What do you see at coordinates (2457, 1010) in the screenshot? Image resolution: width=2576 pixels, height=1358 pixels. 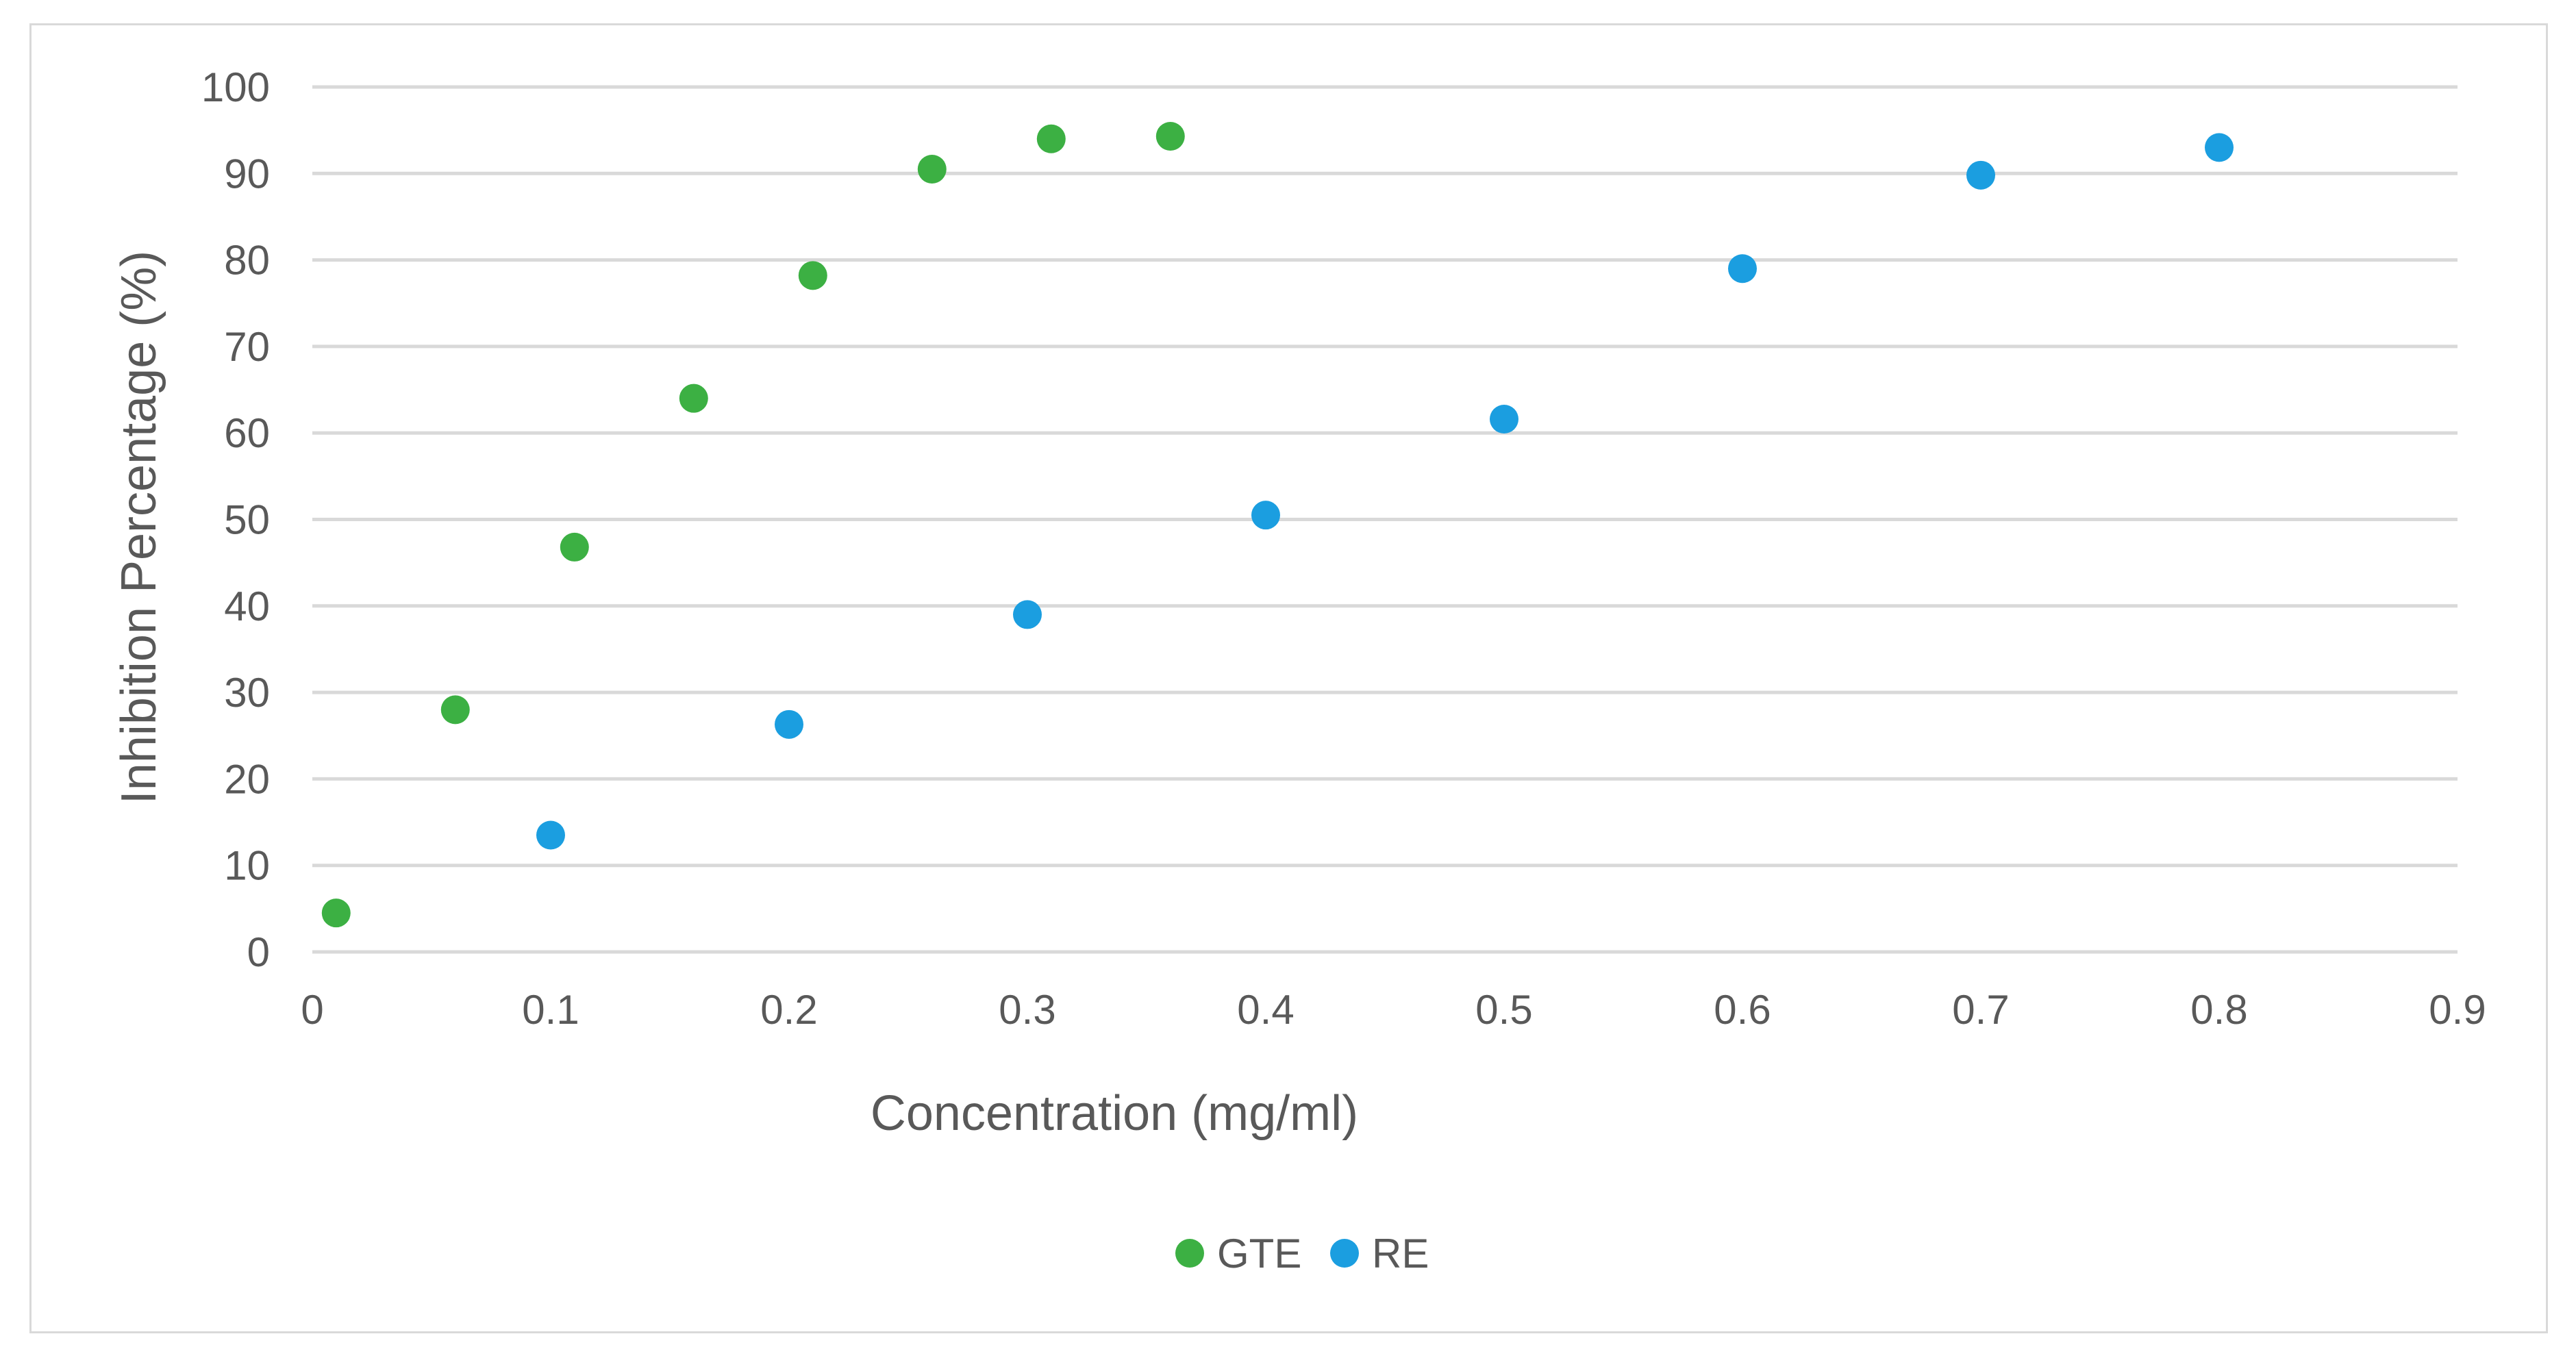 I see `x-tick-label: 0.9` at bounding box center [2457, 1010].